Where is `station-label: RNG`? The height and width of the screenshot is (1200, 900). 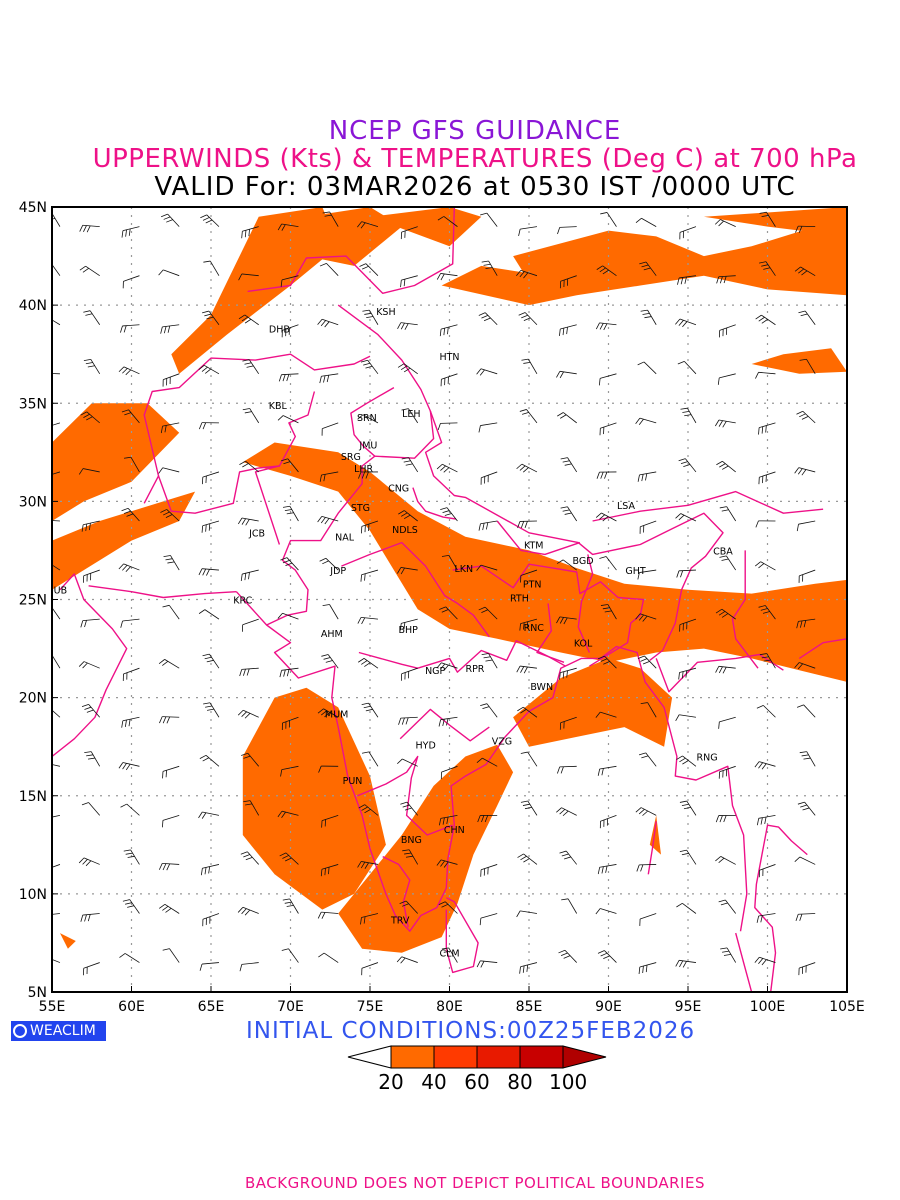
station-label: RNG is located at coordinates (707, 757).